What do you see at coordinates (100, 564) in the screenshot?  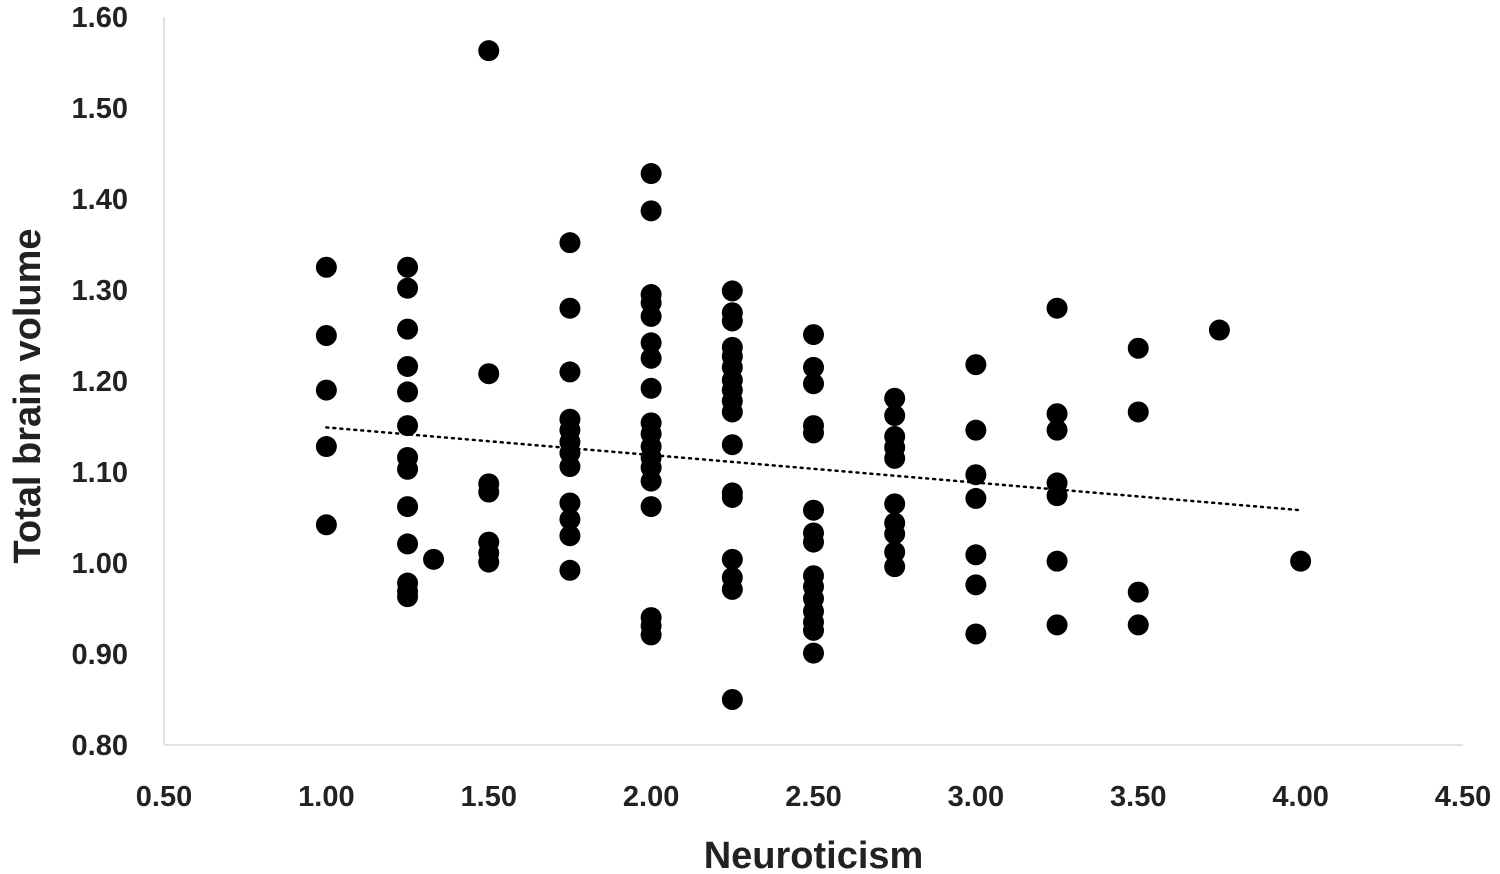 I see `y-tick-label: 1.00` at bounding box center [100, 564].